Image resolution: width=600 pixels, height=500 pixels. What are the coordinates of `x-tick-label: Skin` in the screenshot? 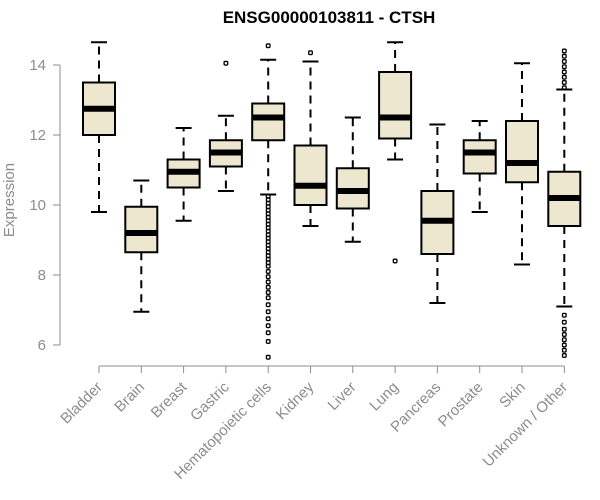 It's located at (512, 395).